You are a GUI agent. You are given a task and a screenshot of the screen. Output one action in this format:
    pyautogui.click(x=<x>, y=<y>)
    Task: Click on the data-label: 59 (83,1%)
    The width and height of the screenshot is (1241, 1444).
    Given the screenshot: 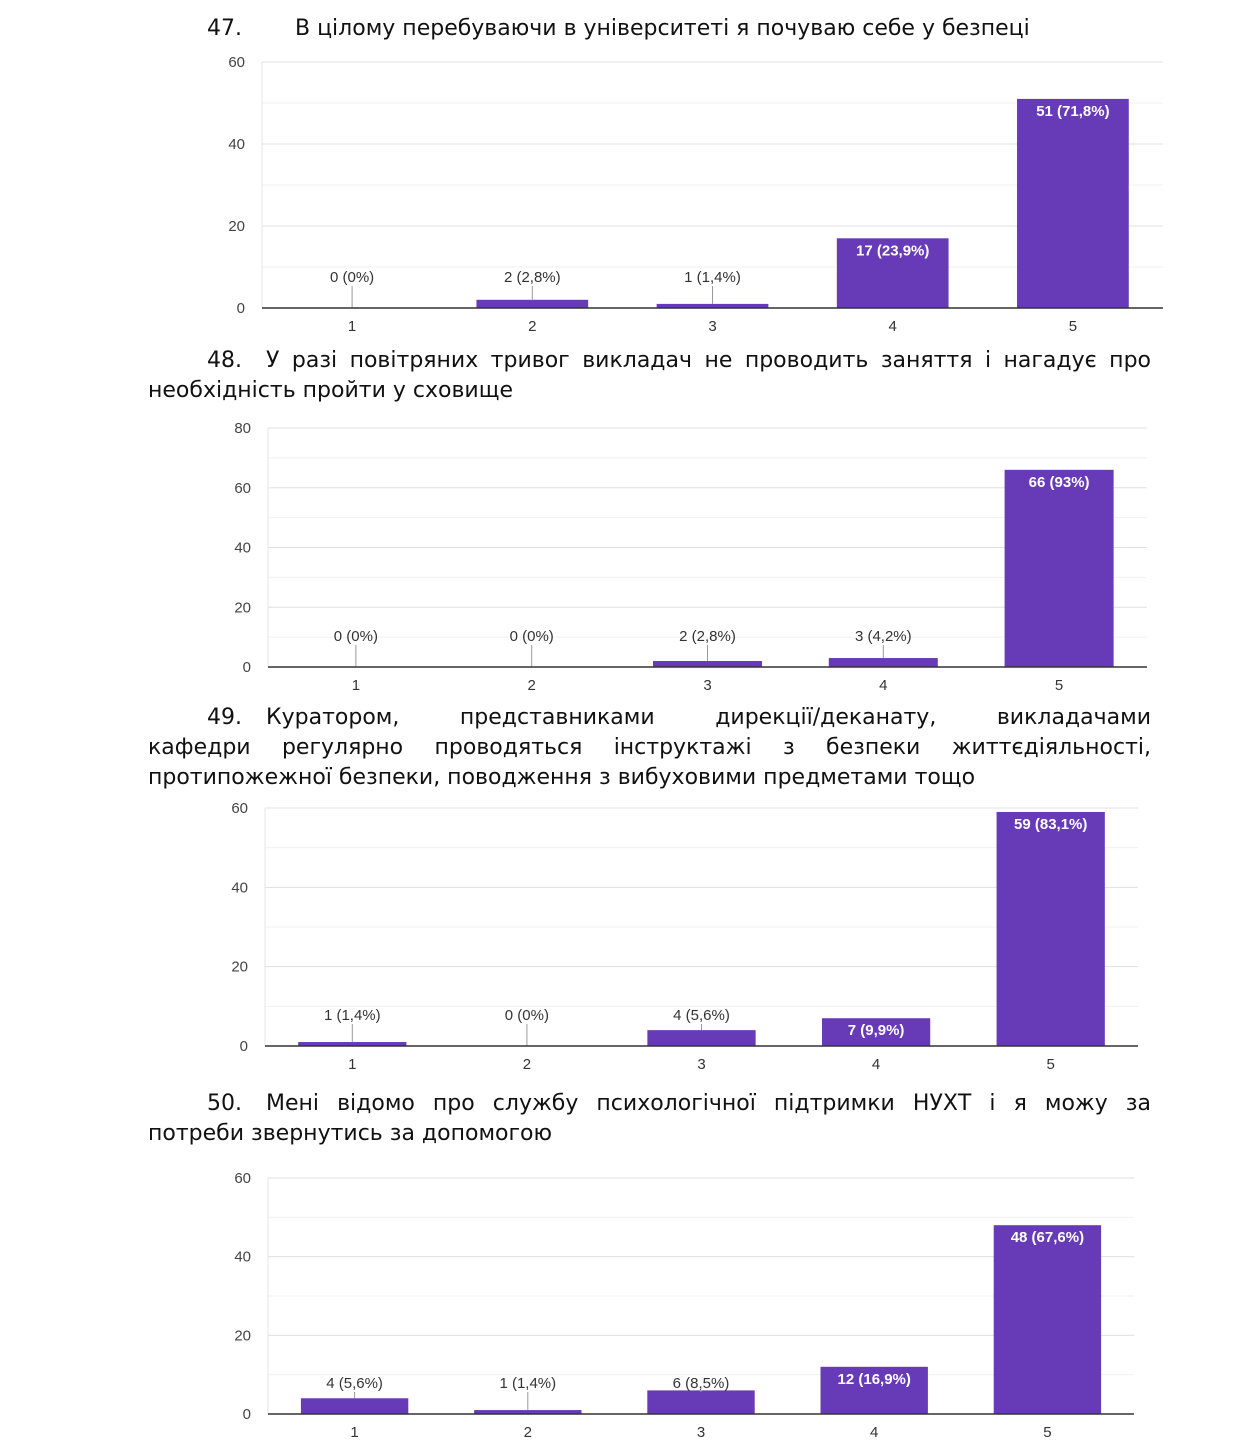 What is the action you would take?
    pyautogui.click(x=1050, y=824)
    